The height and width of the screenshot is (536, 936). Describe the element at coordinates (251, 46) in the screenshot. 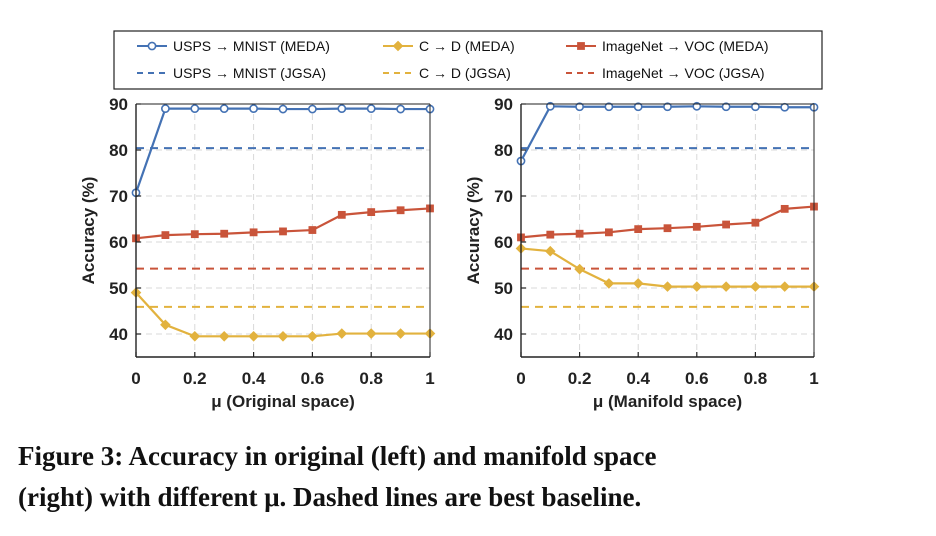

I see `legend-label-0: USPS → MNIST (MEDA)` at that location.